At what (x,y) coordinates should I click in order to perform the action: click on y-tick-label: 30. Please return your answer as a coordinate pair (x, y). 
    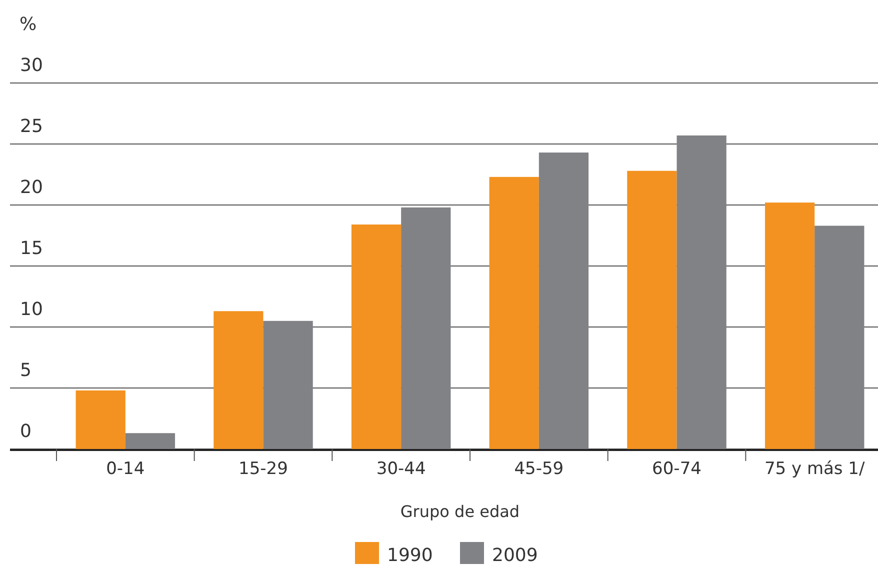
    Looking at the image, I should click on (31, 65).